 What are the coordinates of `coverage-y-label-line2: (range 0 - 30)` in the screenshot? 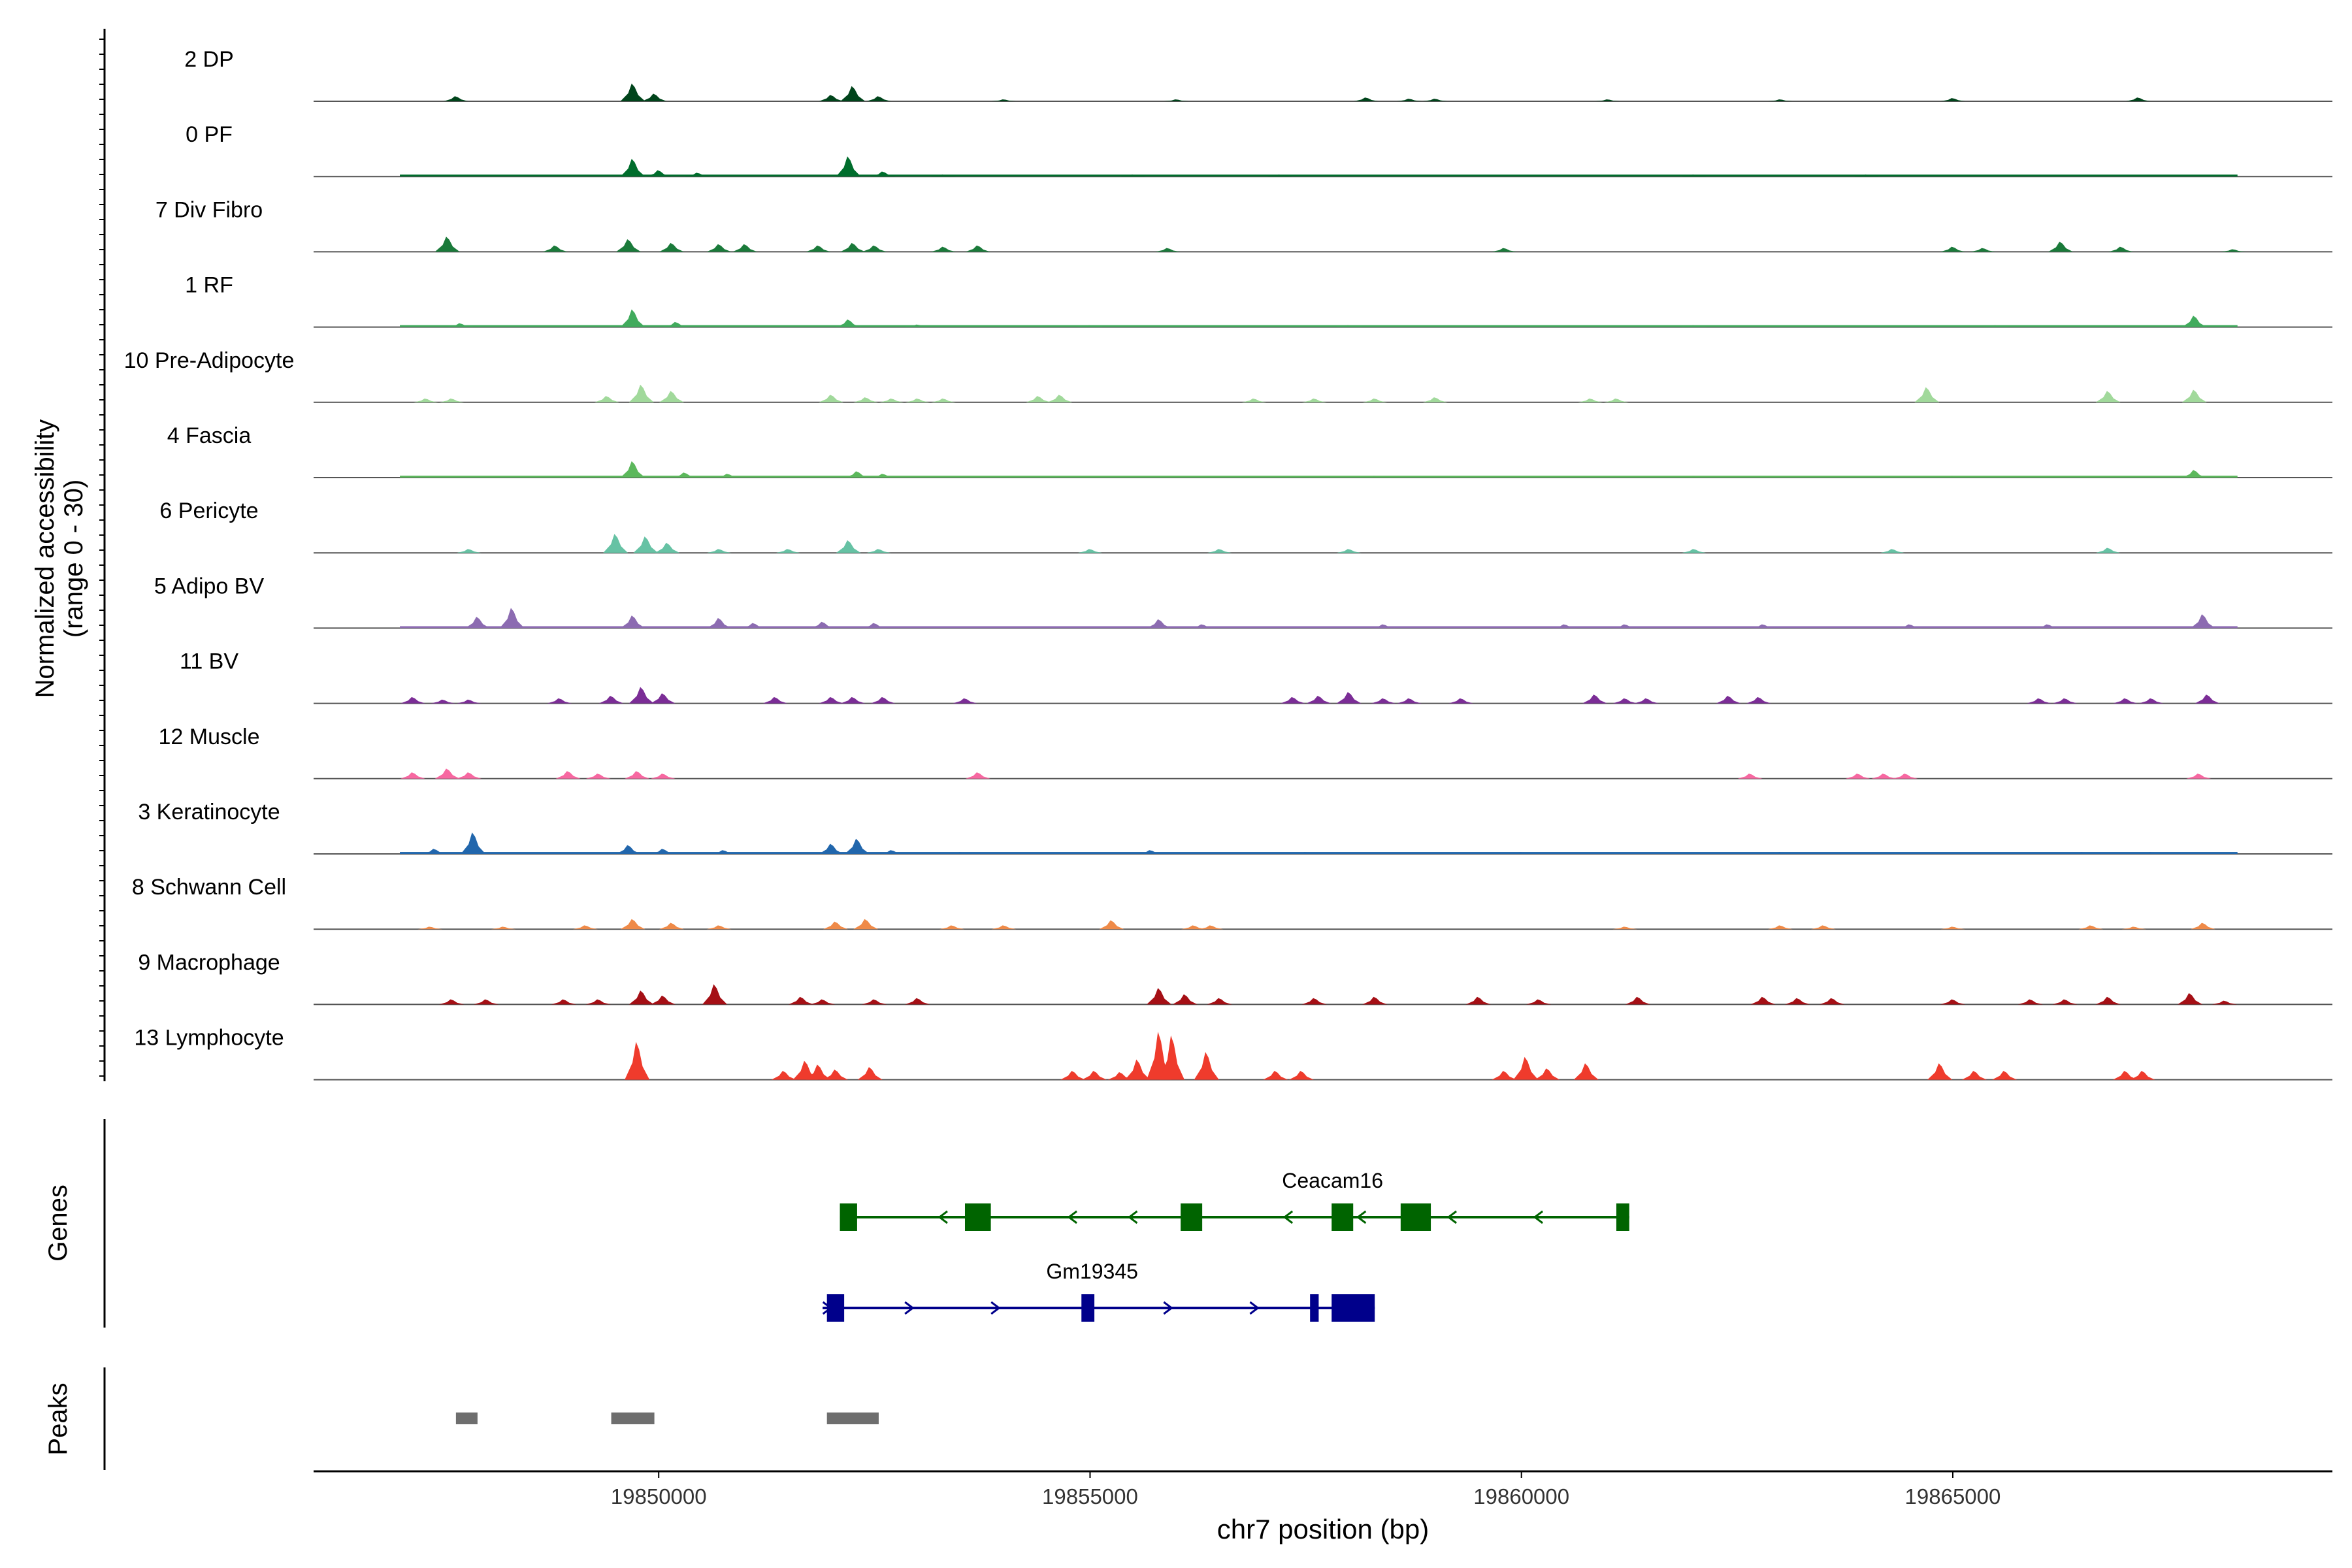 It's located at (73, 559).